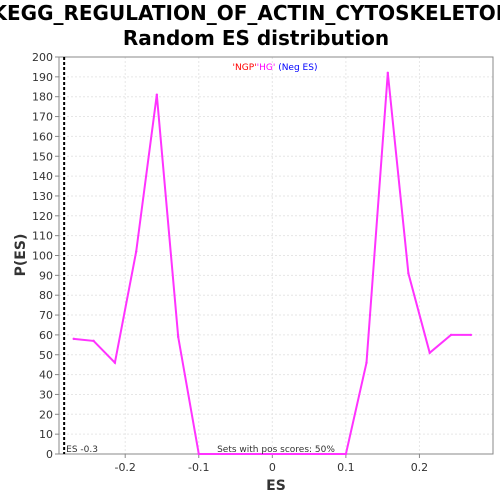  What do you see at coordinates (42, 176) in the screenshot?
I see `y-tick-label: 140` at bounding box center [42, 176].